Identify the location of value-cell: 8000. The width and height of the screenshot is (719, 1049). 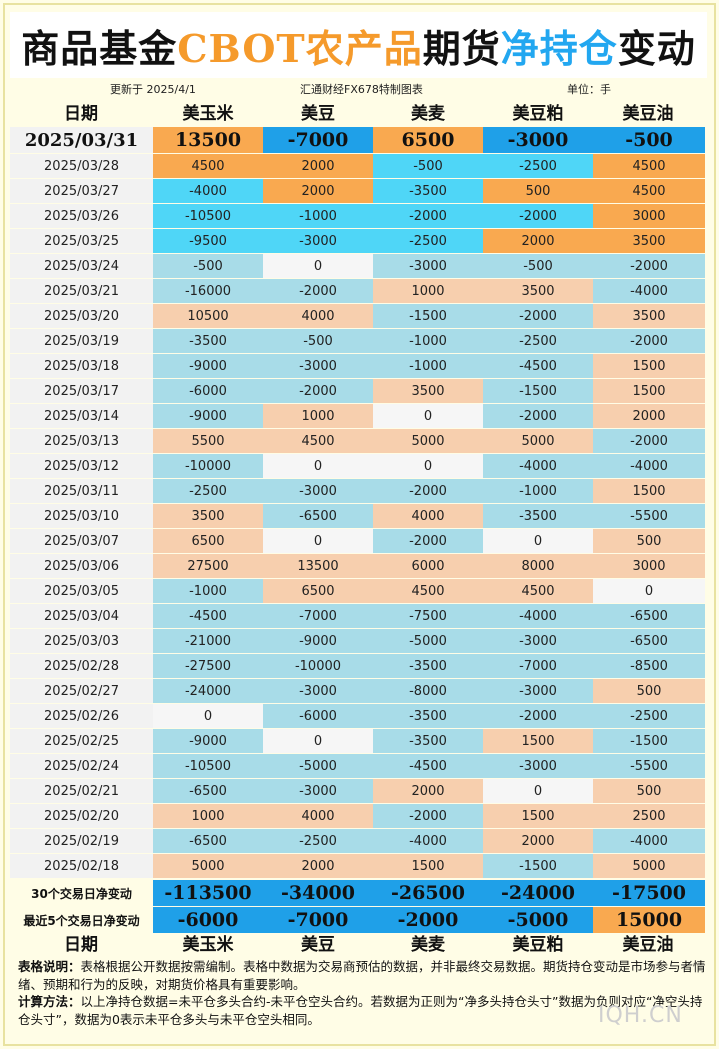
(538, 566).